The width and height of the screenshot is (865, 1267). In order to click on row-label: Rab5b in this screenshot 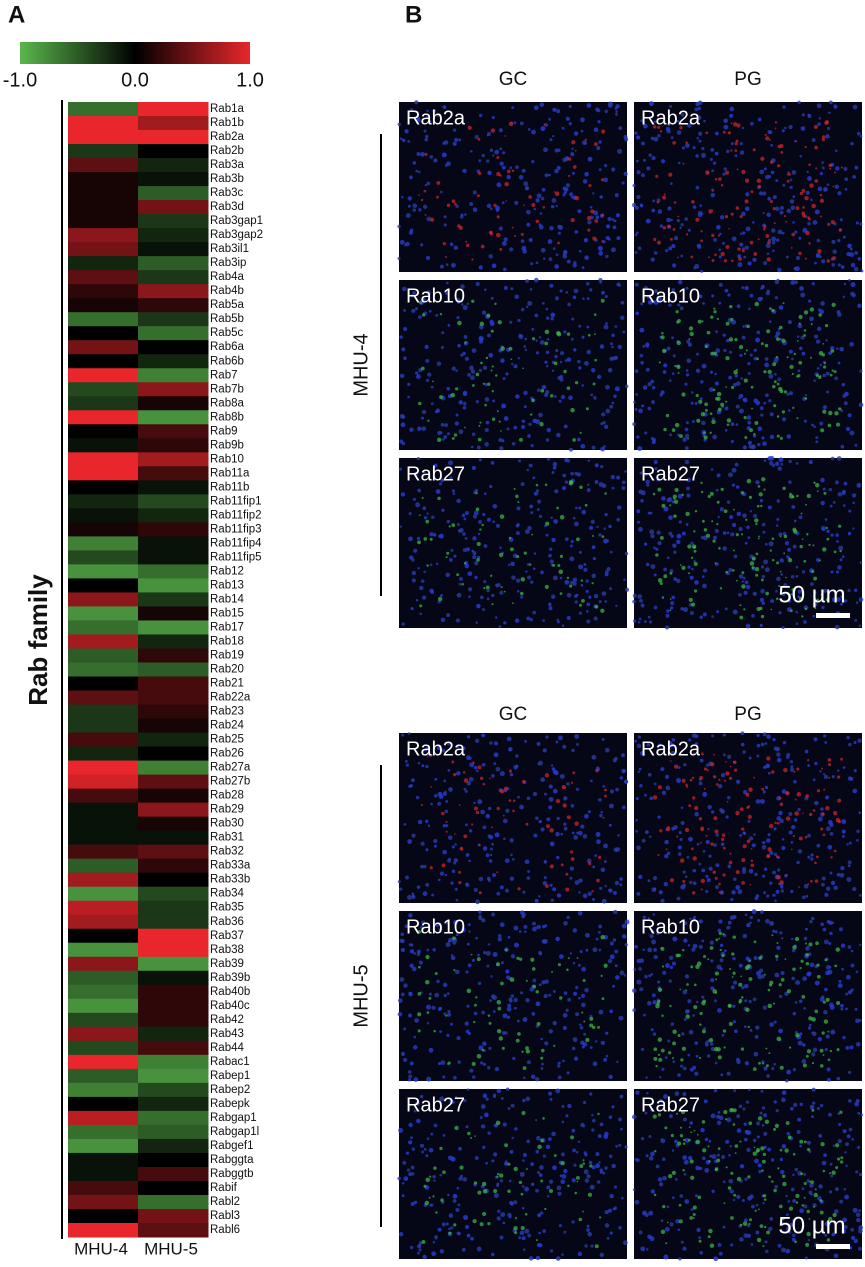, I will do `click(227, 319)`.